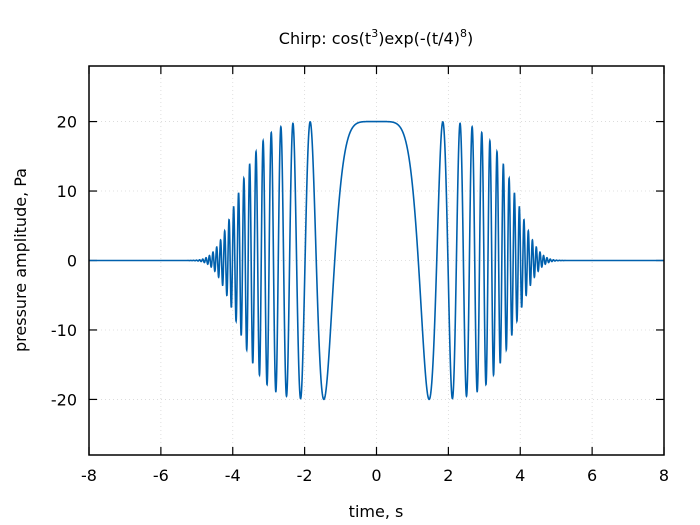 Image resolution: width=700 pixels, height=525 pixels. What do you see at coordinates (64, 330) in the screenshot?
I see `y-tick-label: -10` at bounding box center [64, 330].